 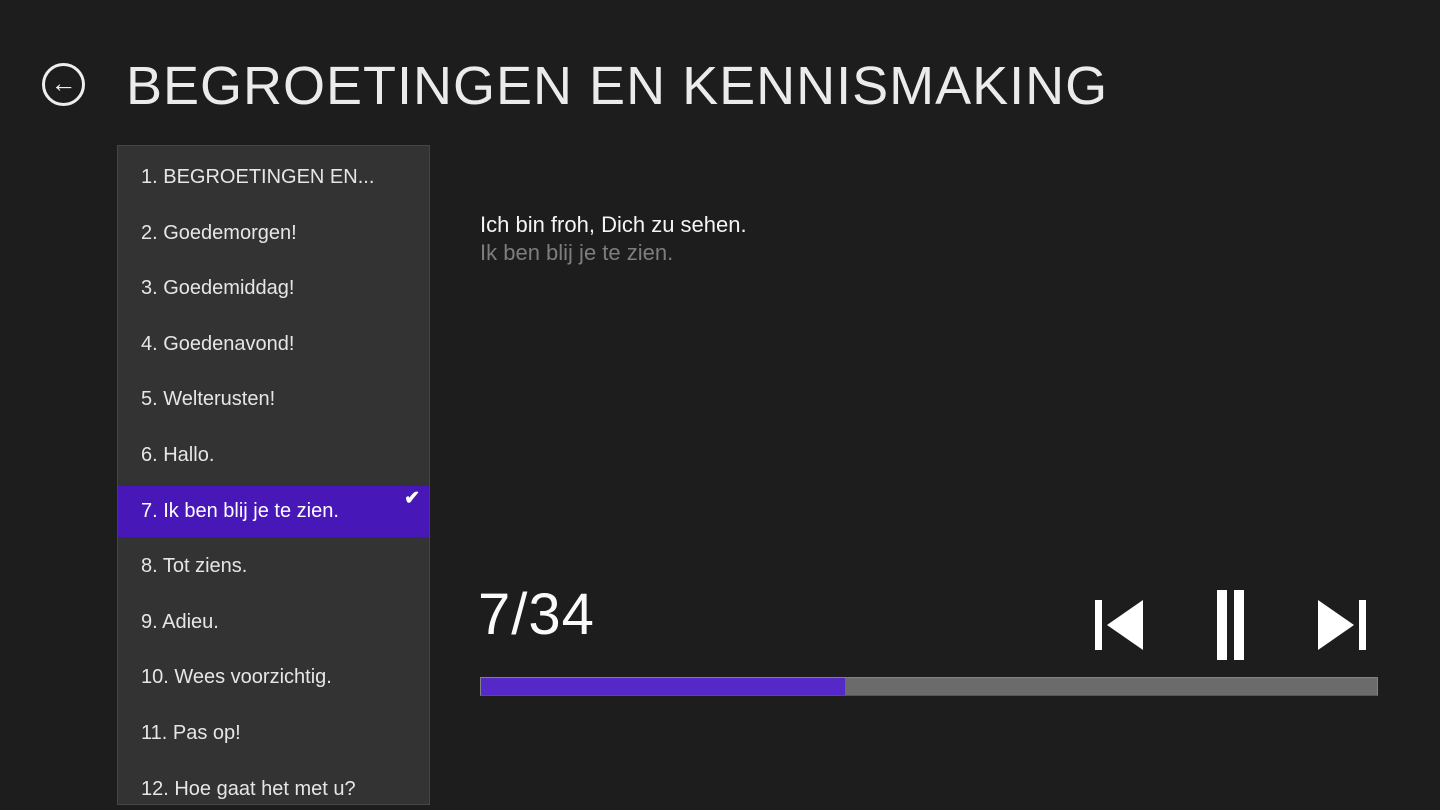 What do you see at coordinates (663, 686) in the screenshot?
I see `progress-fill` at bounding box center [663, 686].